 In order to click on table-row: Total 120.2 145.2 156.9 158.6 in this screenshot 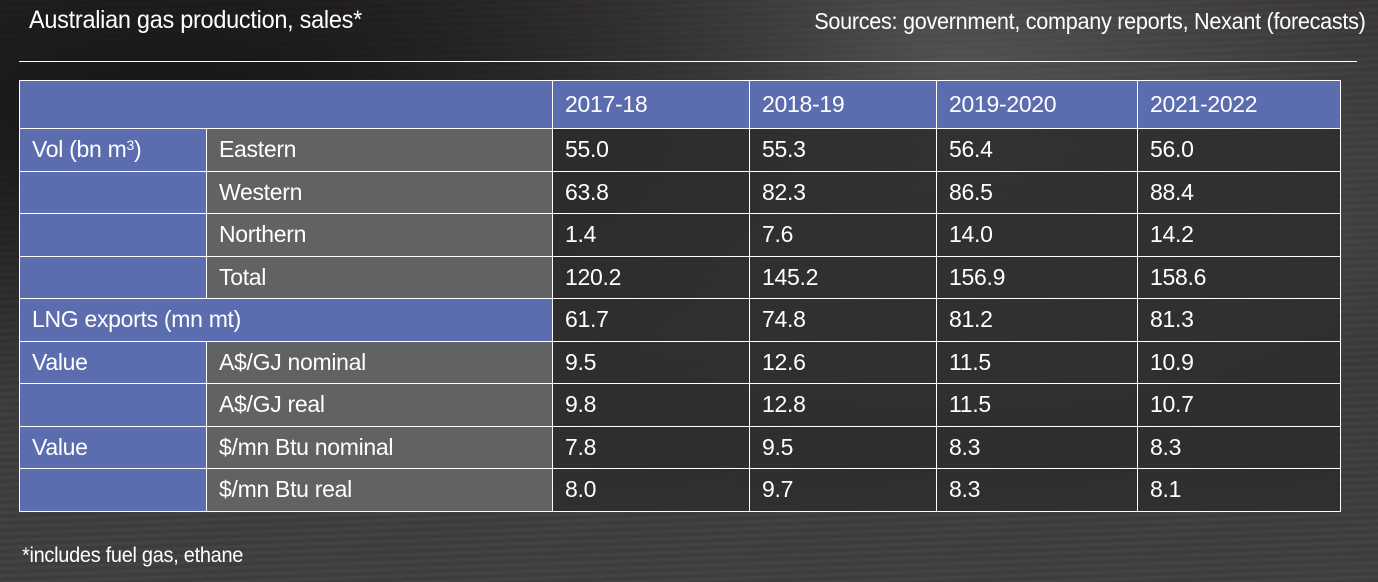, I will do `click(680, 277)`.